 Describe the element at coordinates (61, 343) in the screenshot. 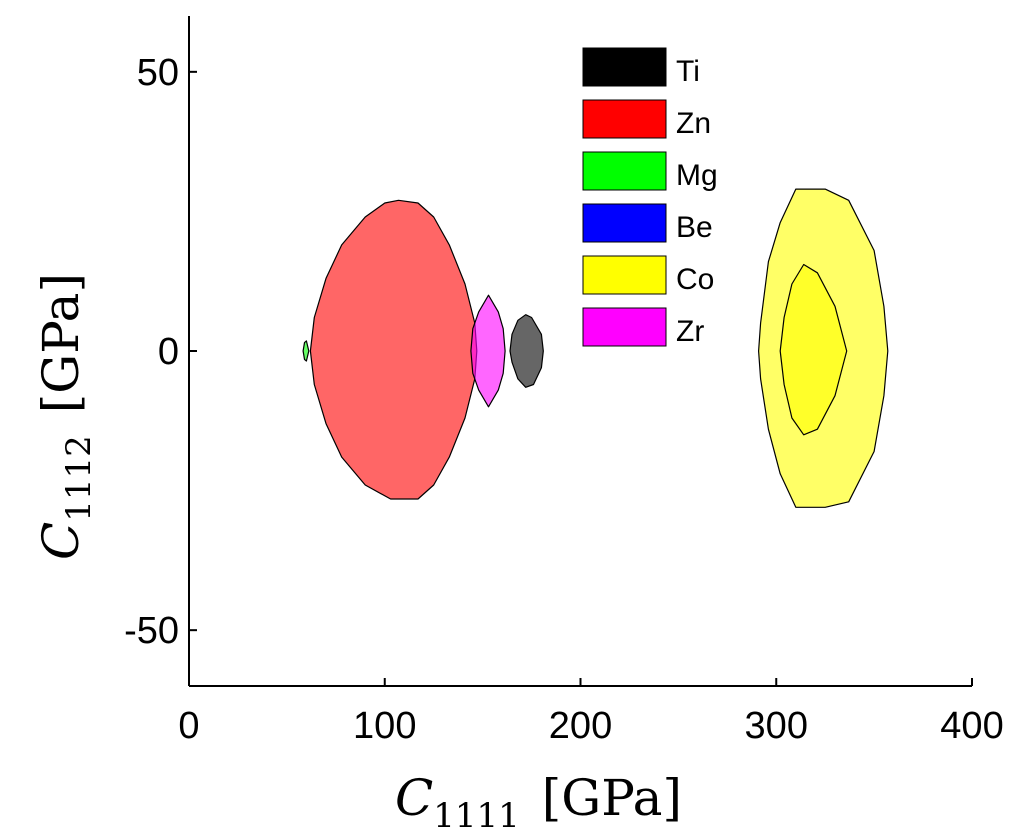

I see `y-axis-unit: [GPa]` at that location.